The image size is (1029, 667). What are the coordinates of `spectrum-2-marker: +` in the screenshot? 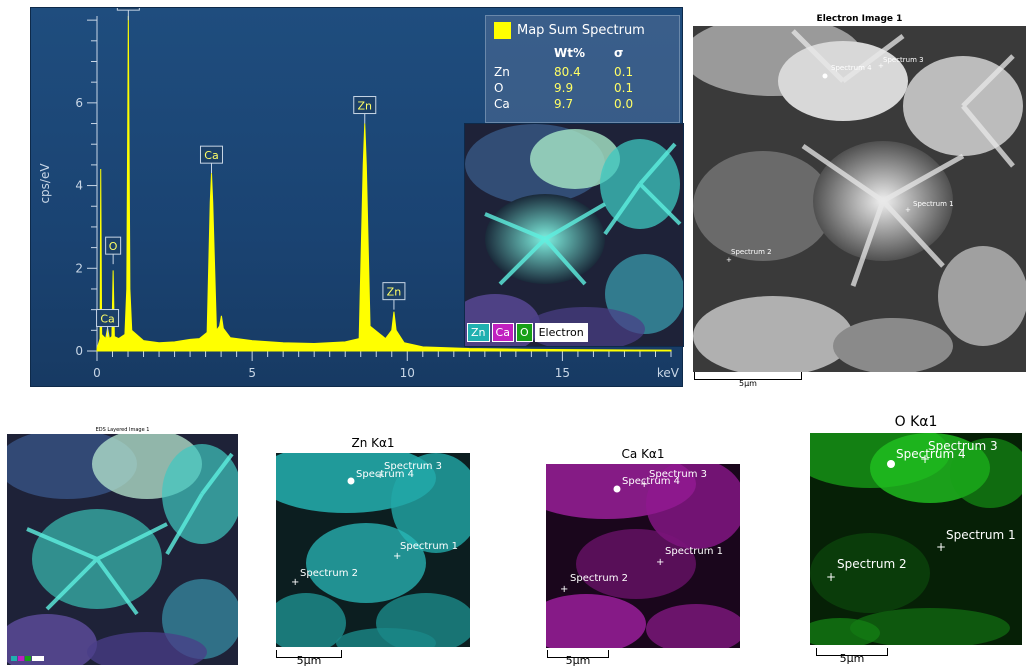 It's located at (729, 260).